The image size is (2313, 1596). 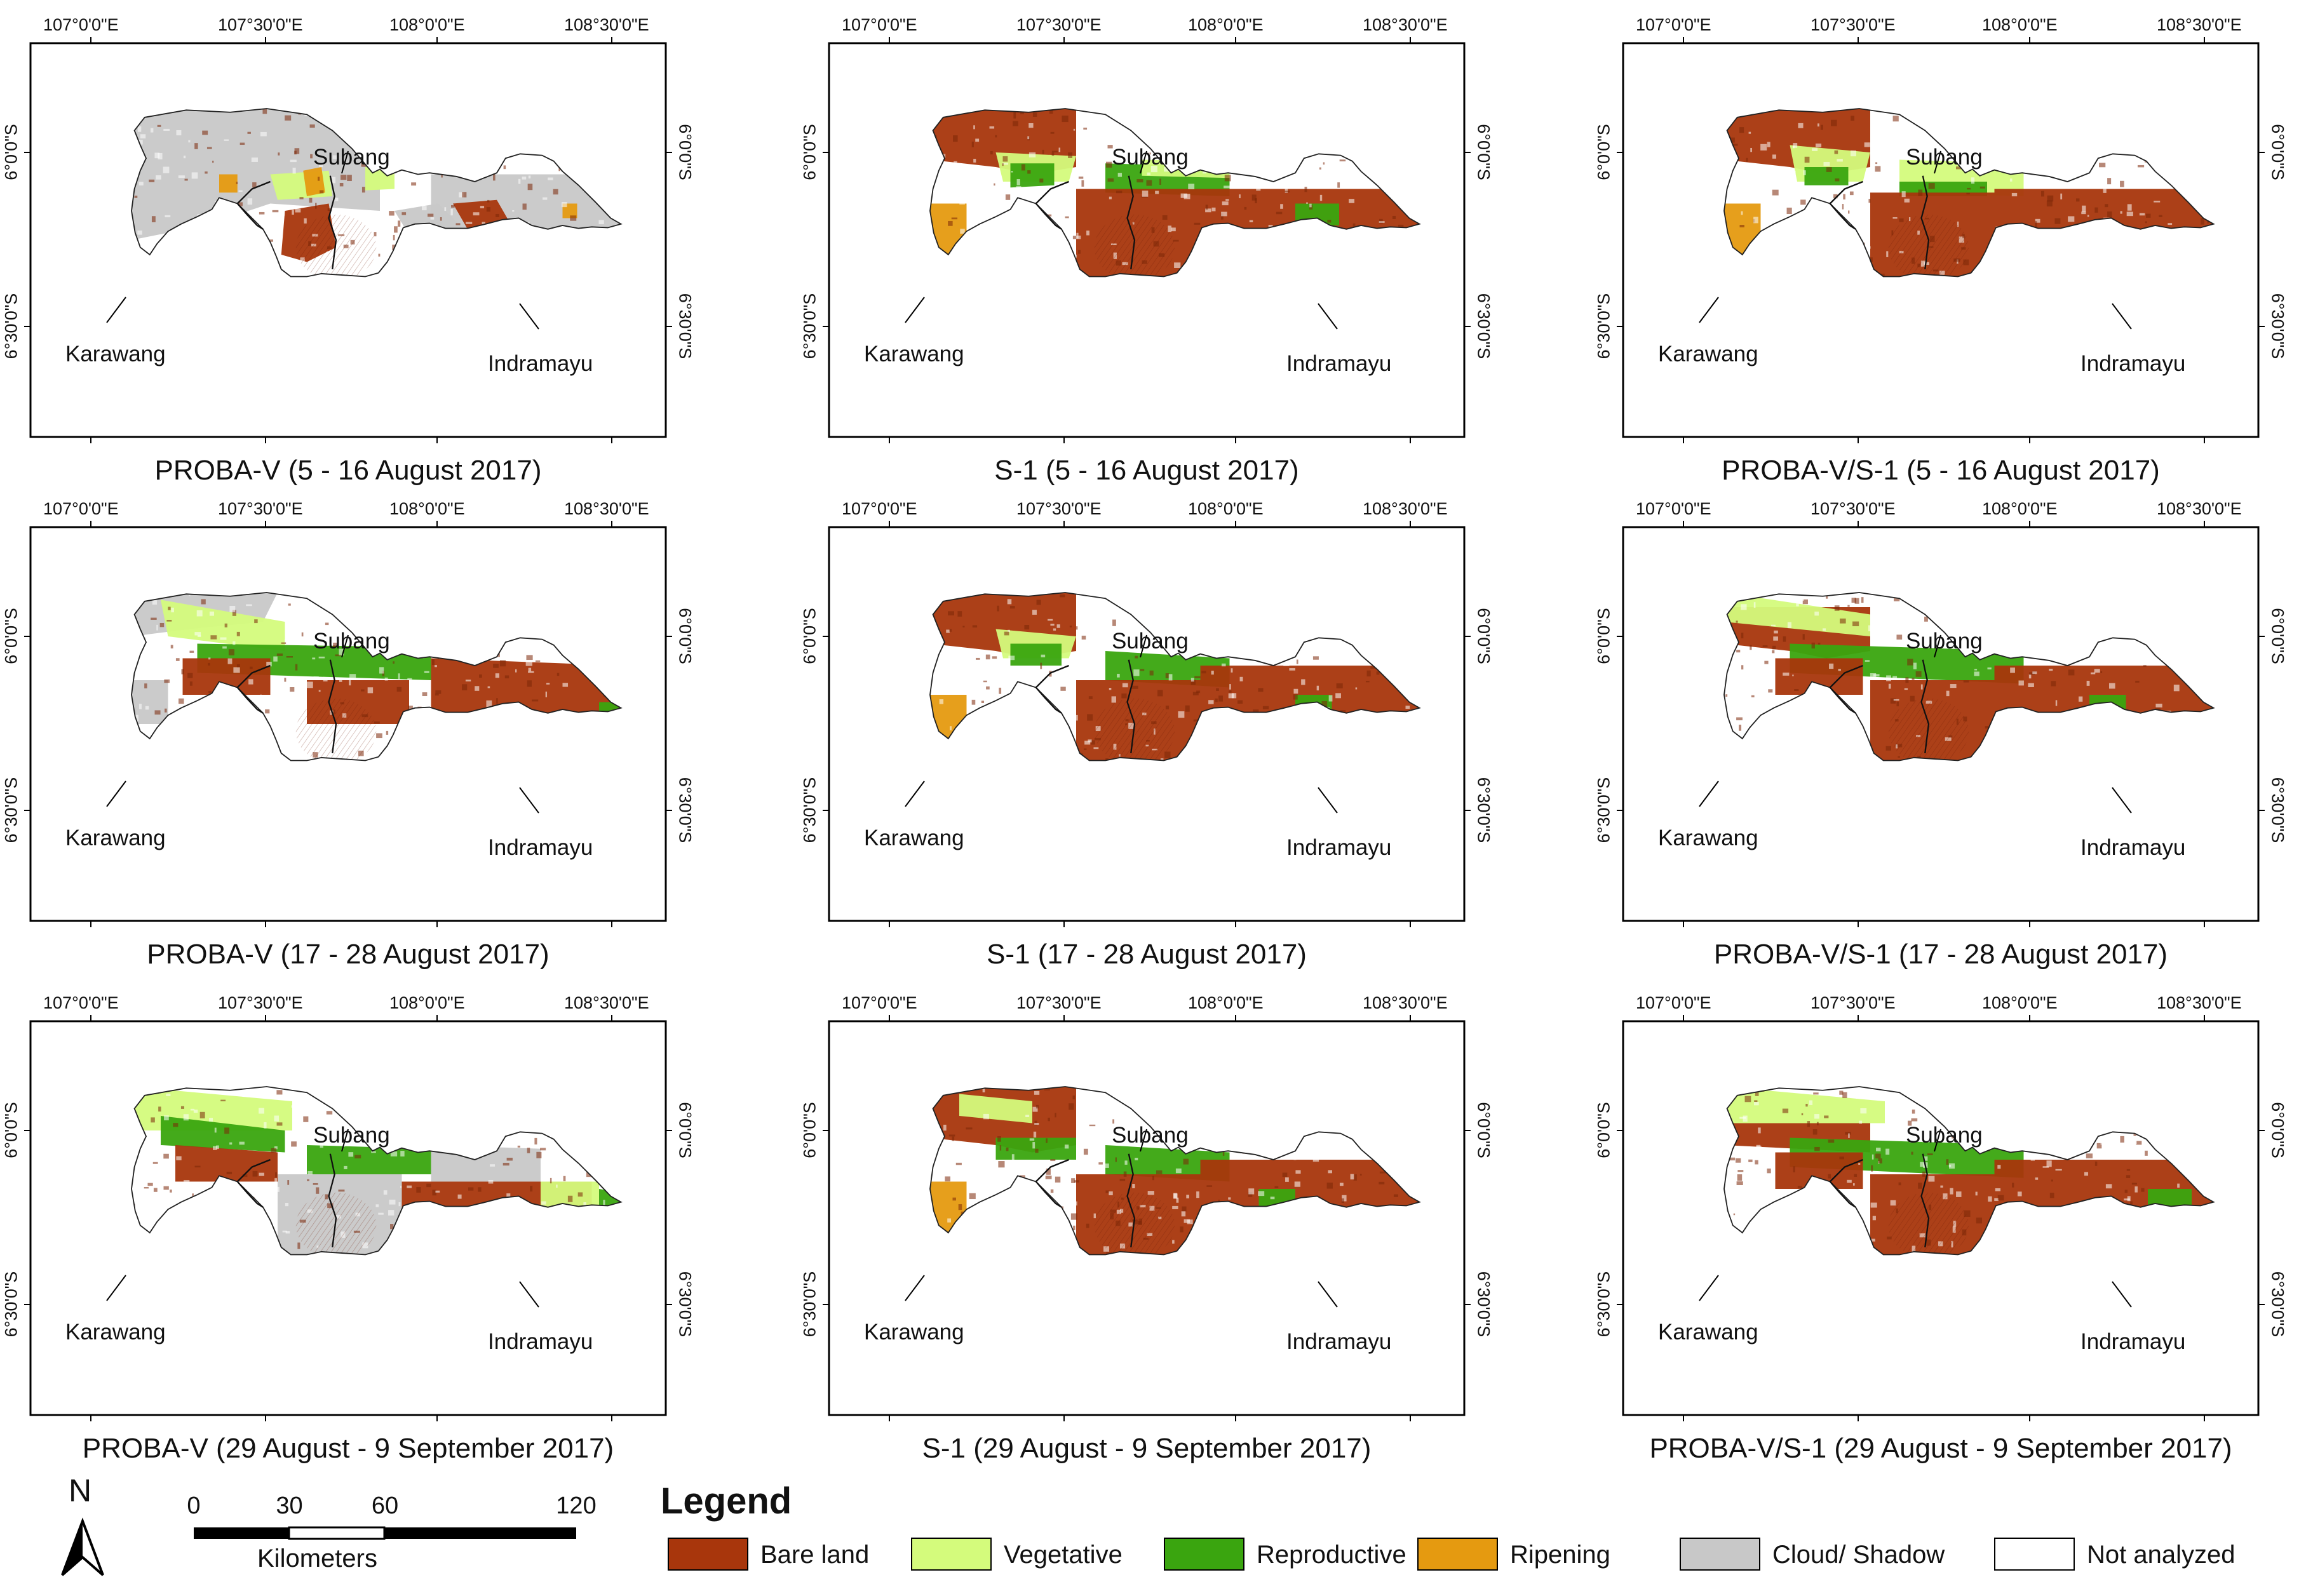 I want to click on scale-tick-label: 120, so click(x=576, y=1505).